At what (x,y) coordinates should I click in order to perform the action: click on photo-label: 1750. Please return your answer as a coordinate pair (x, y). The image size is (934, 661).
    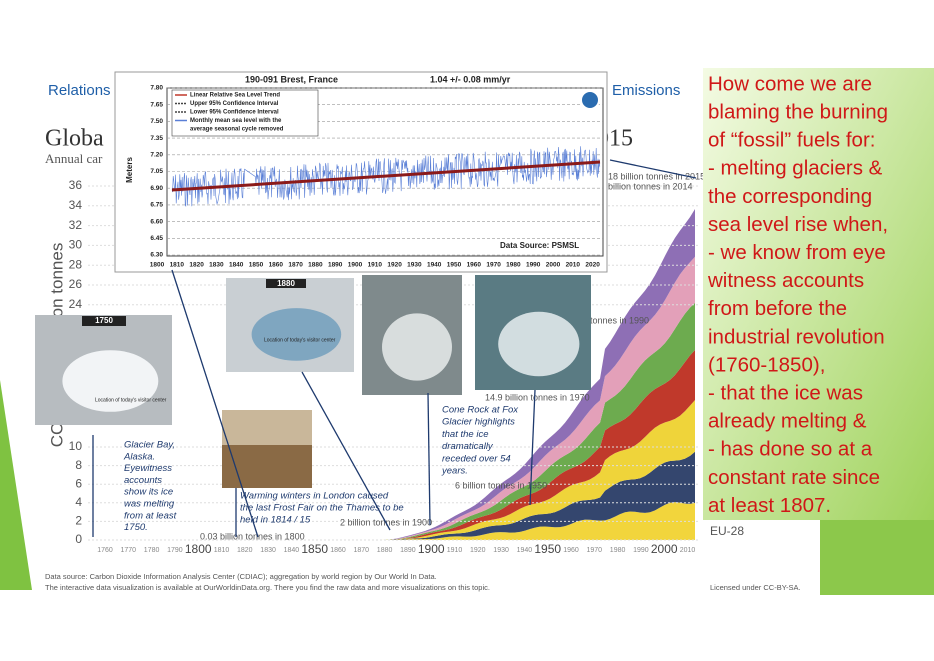
    Looking at the image, I should click on (104, 320).